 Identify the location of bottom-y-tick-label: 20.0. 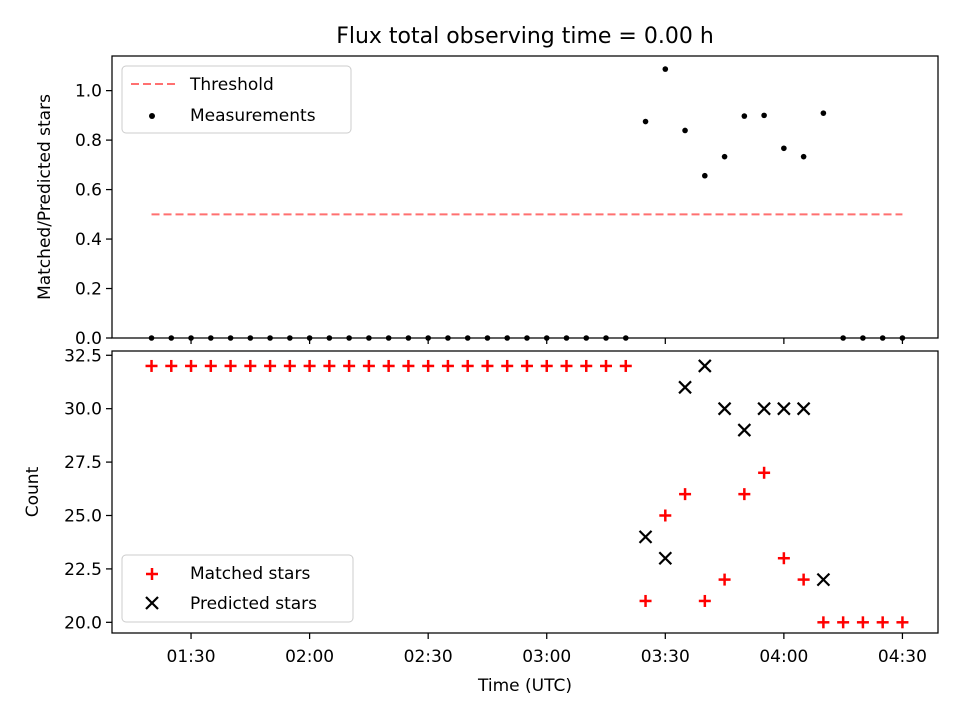
(83, 623).